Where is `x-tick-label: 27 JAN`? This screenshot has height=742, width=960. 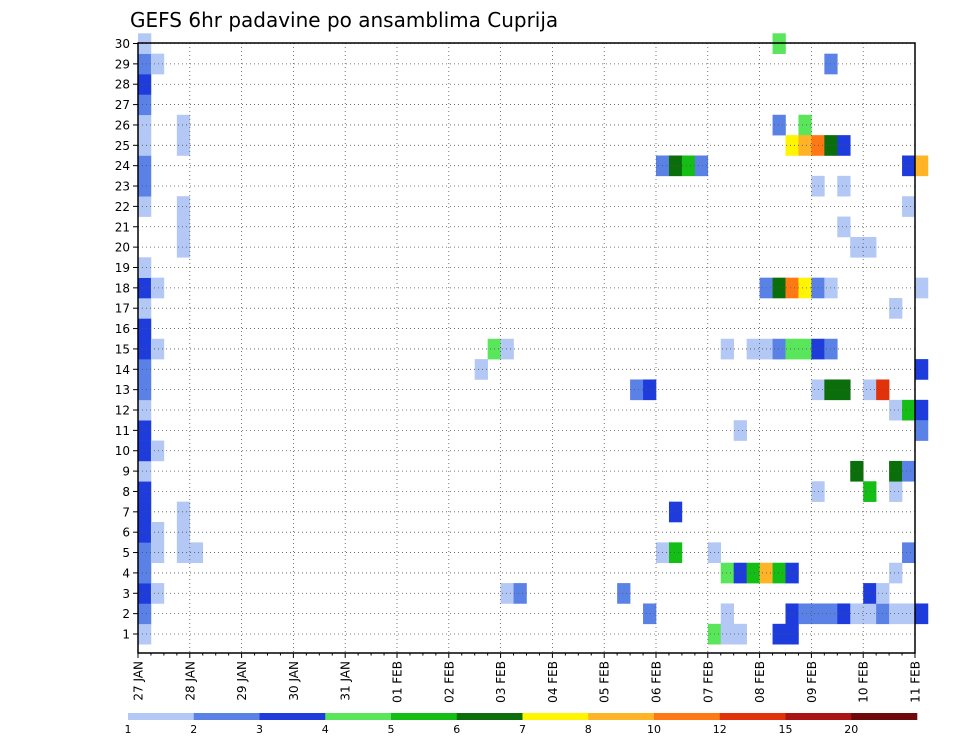 x-tick-label: 27 JAN is located at coordinates (139, 681).